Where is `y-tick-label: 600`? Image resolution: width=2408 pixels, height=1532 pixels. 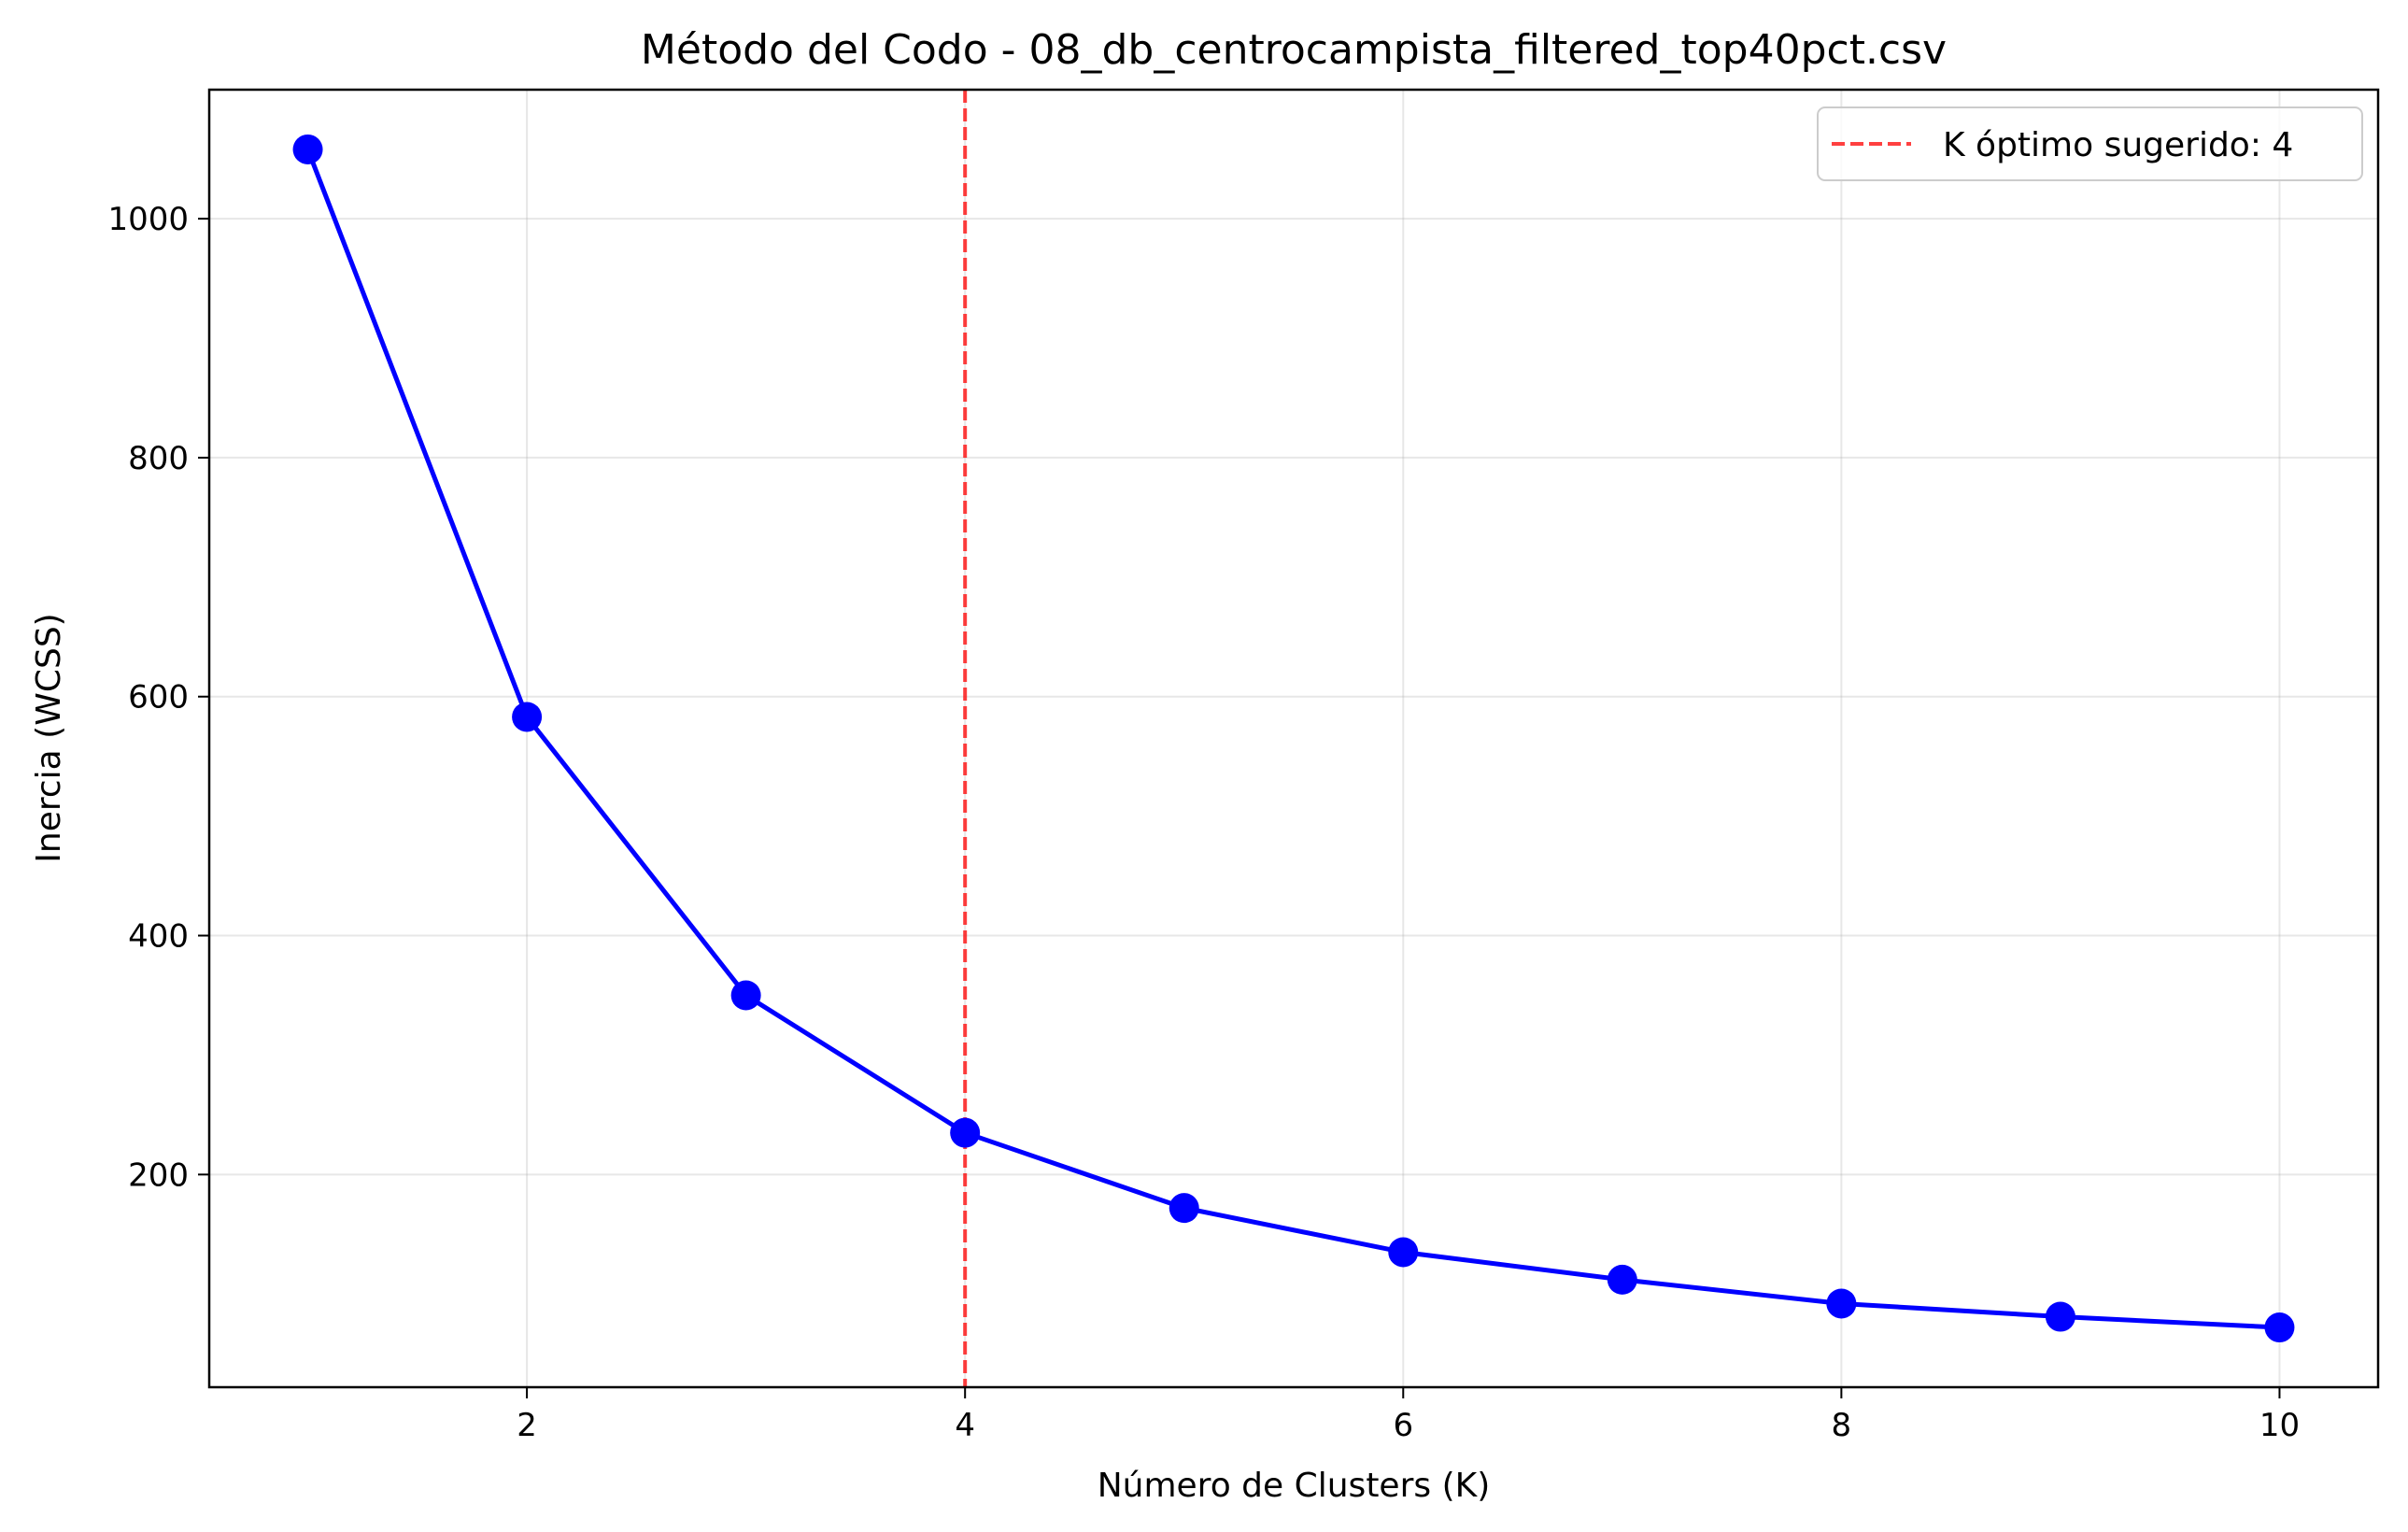 y-tick-label: 600 is located at coordinates (158, 698).